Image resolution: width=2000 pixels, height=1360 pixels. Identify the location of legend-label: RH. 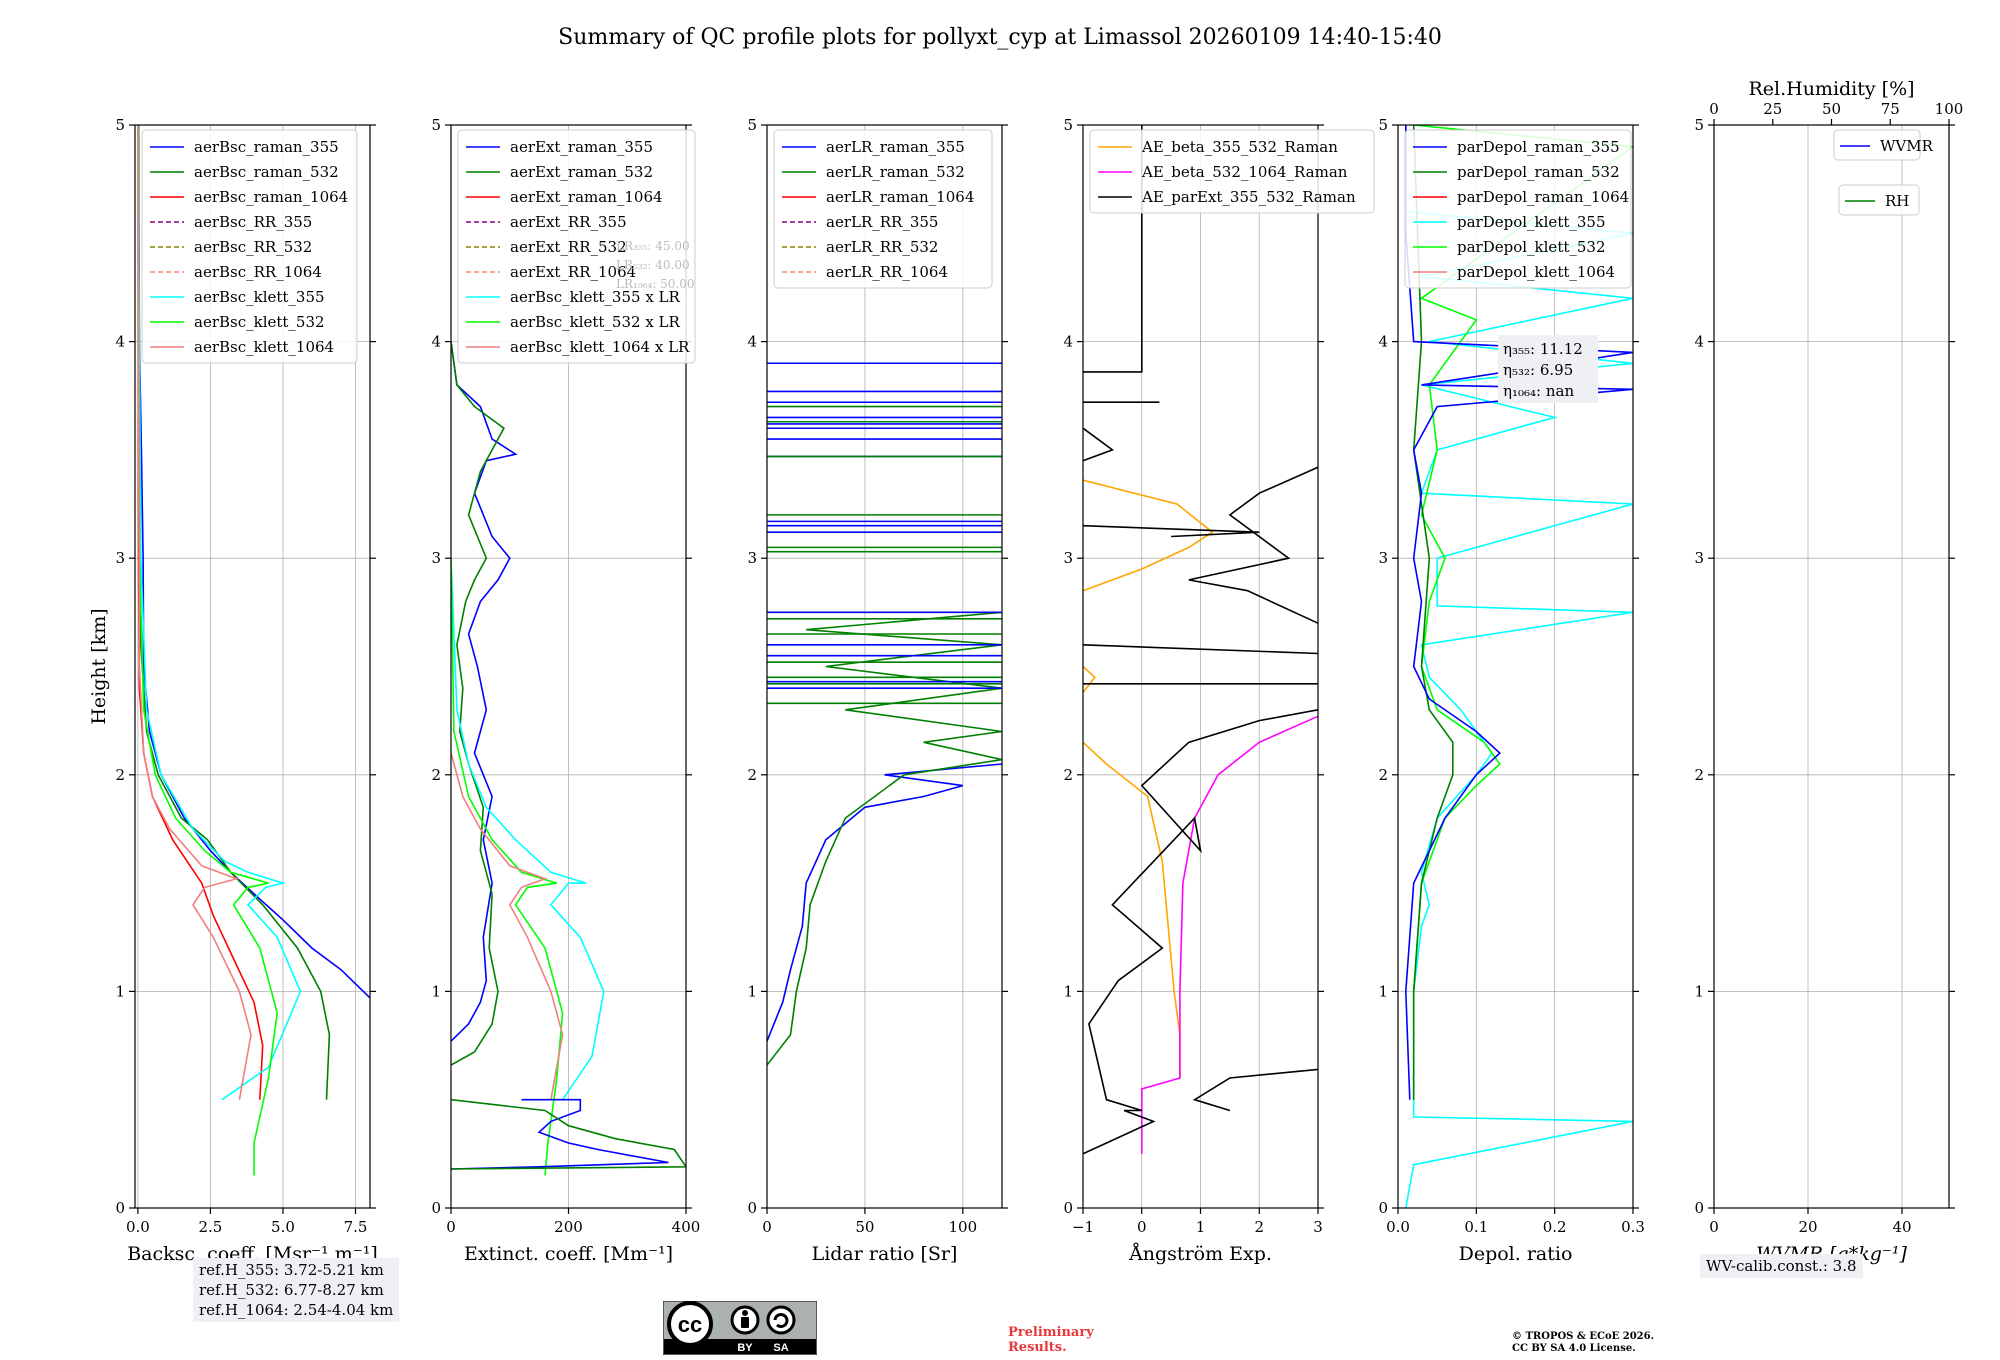
(1897, 201).